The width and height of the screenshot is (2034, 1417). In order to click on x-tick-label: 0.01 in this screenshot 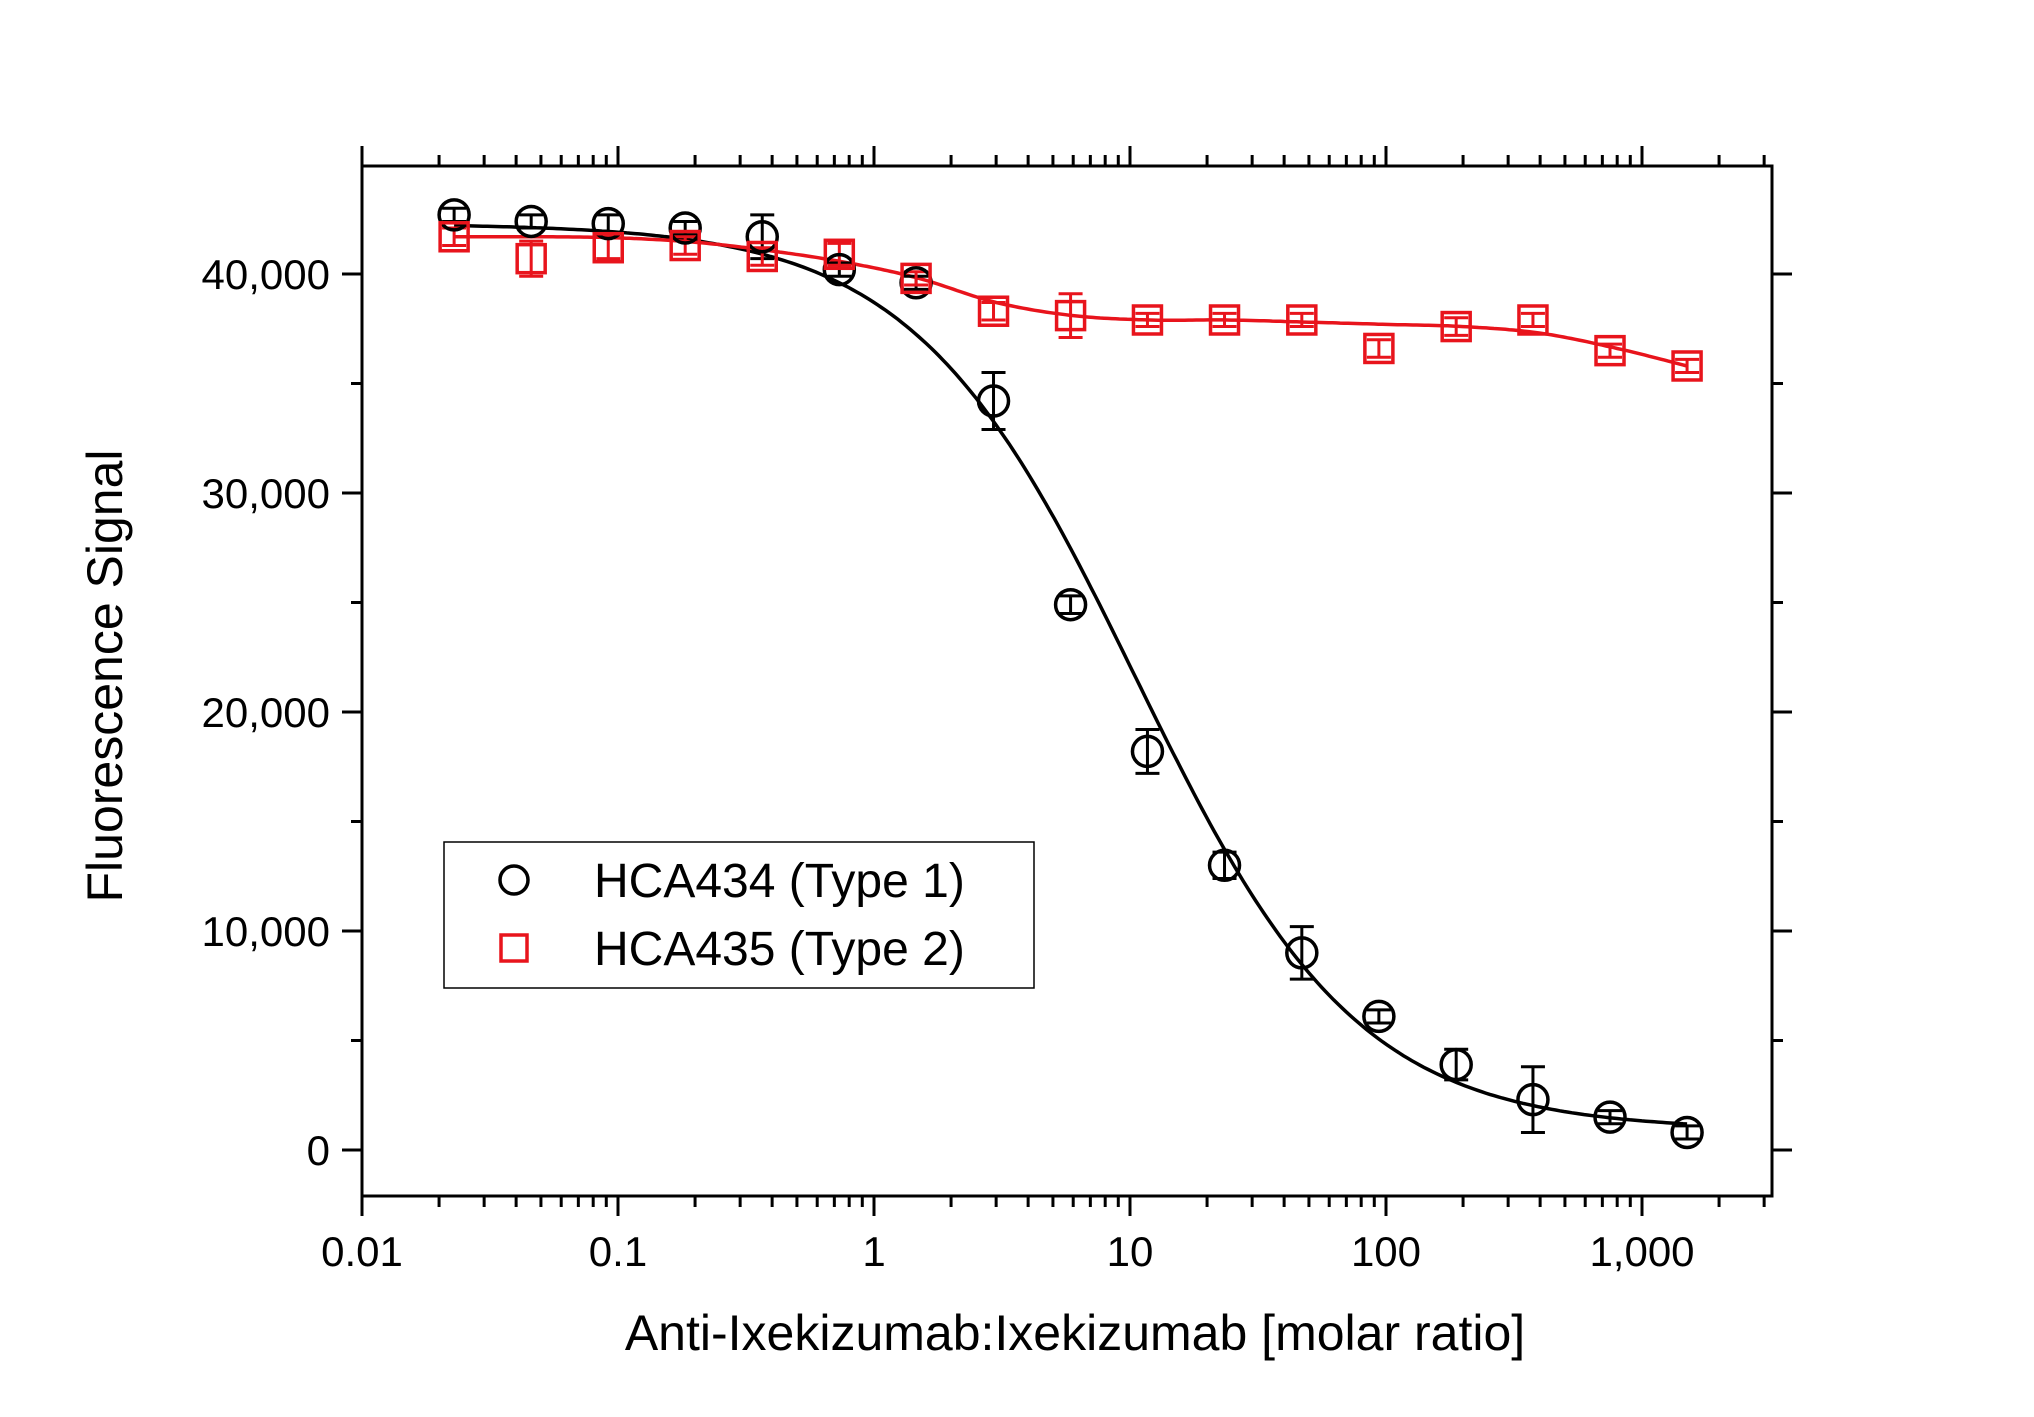, I will do `click(362, 1251)`.